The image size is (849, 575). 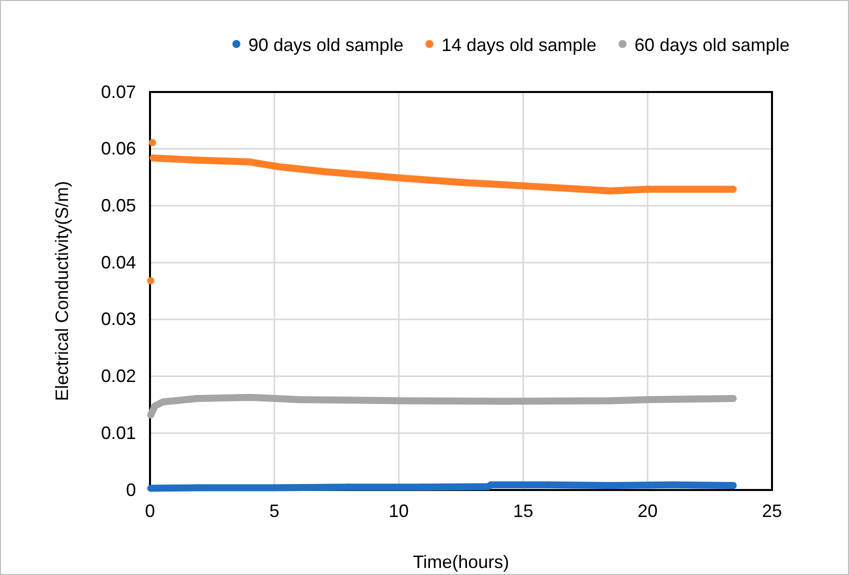 What do you see at coordinates (772, 510) in the screenshot?
I see `x-tick-label: 25` at bounding box center [772, 510].